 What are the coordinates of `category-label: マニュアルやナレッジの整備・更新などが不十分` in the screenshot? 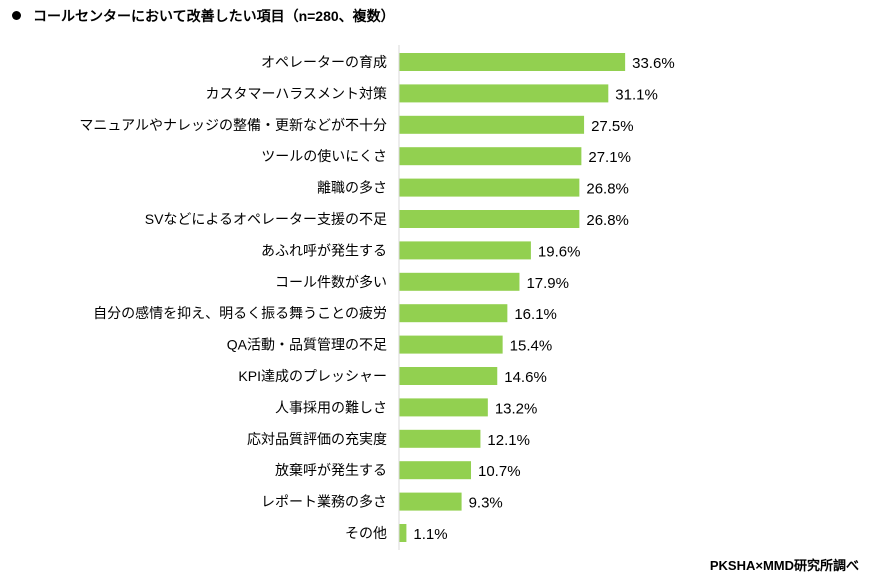 It's located at (233, 125).